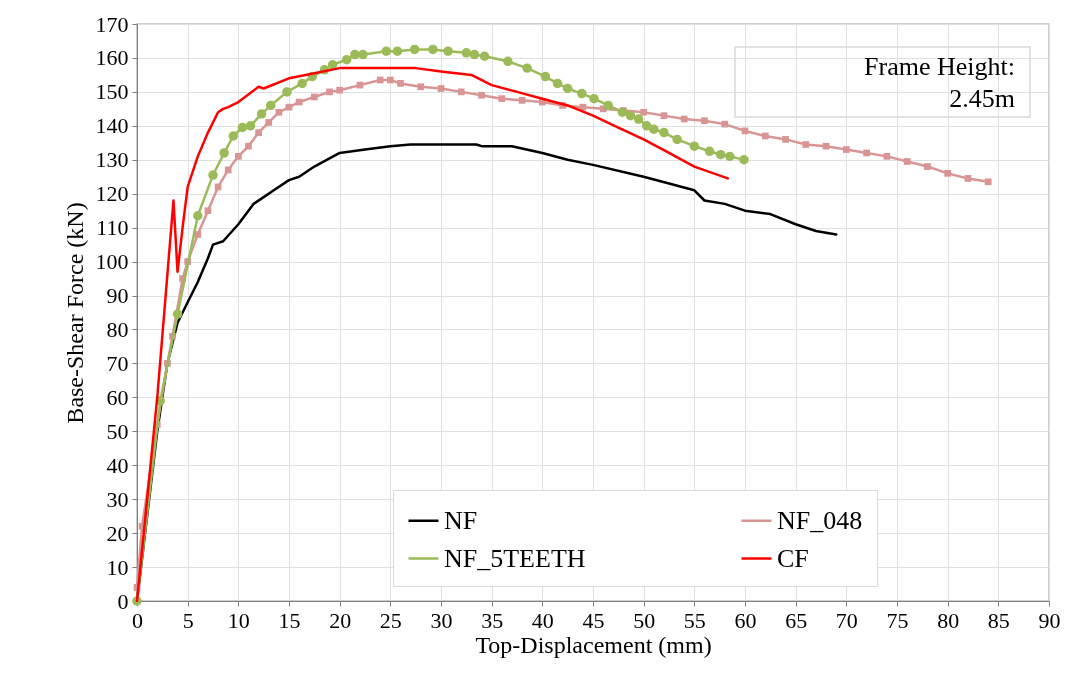 This screenshot has width=1085, height=686. Describe the element at coordinates (112, 160) in the screenshot. I see `y-tick-label: 130` at that location.